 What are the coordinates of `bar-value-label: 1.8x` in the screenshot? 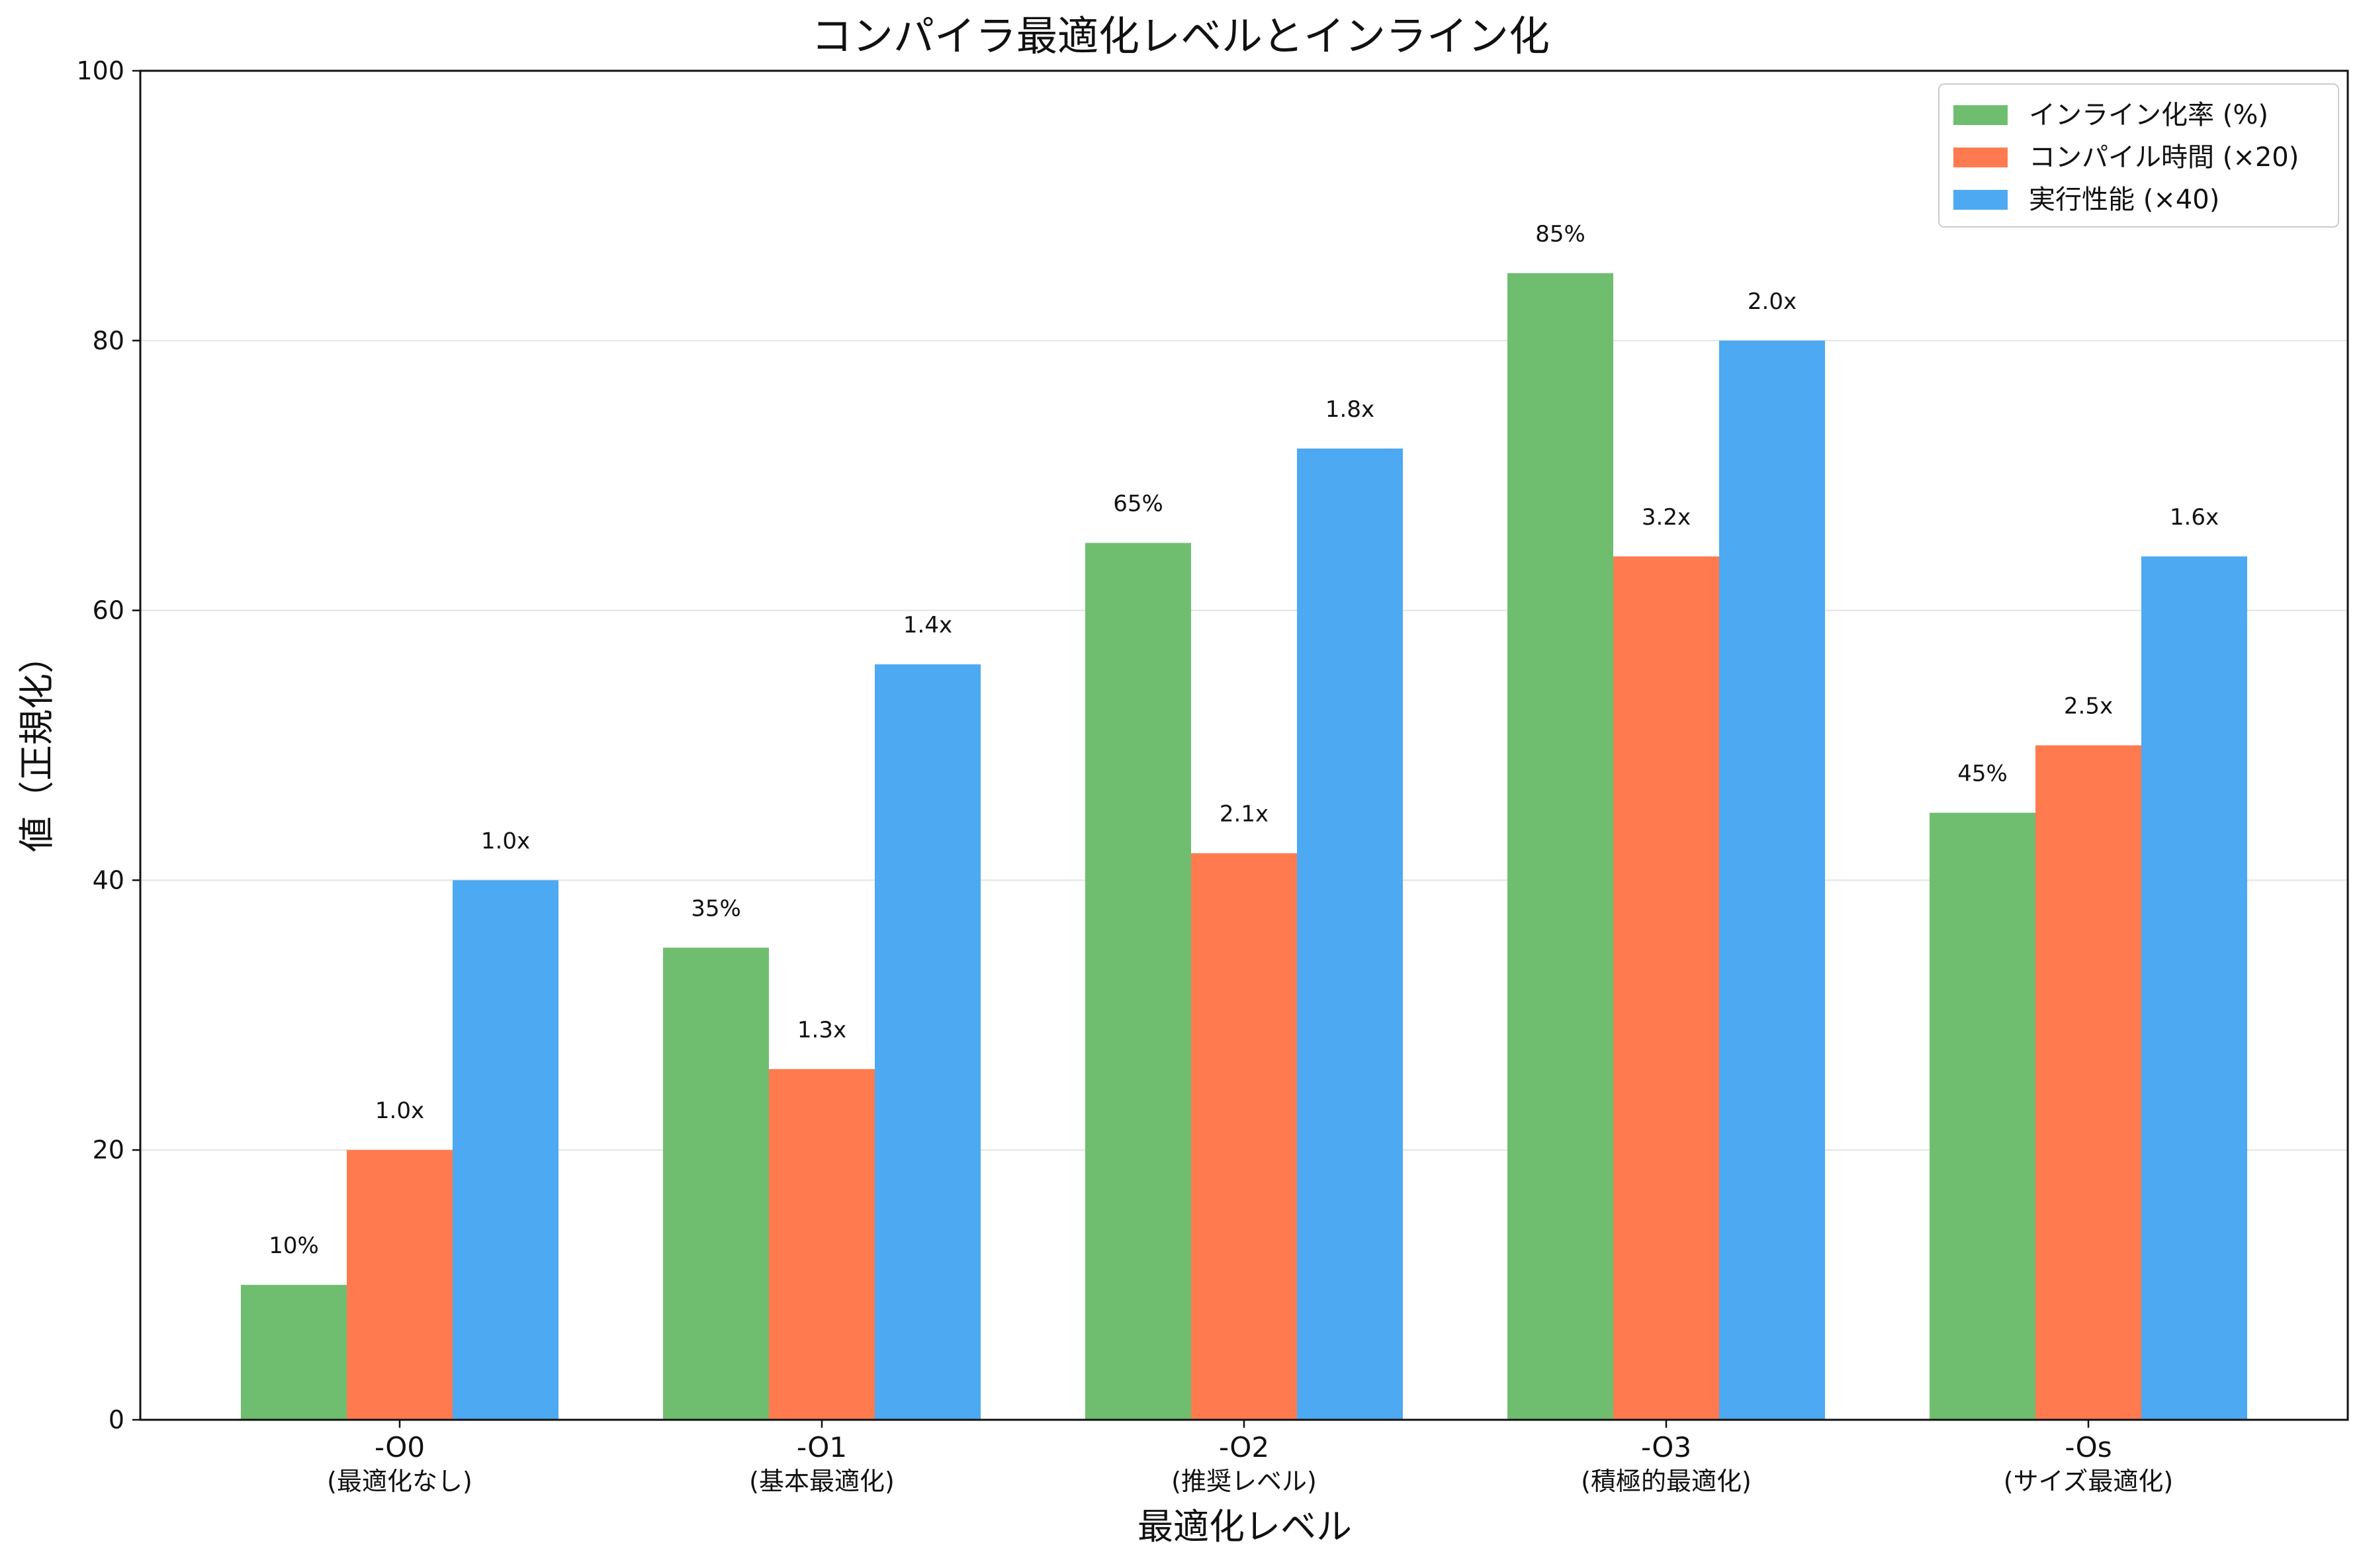 It's located at (1349, 410).